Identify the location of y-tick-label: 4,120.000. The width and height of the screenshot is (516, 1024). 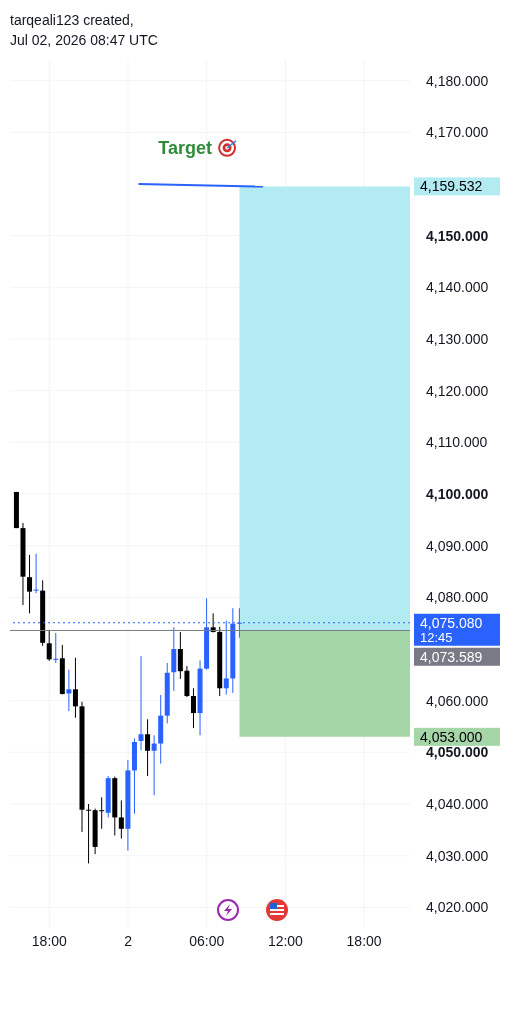
(457, 390).